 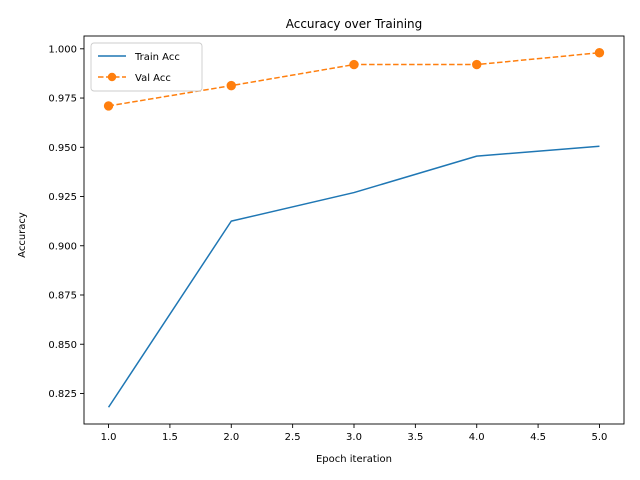 What do you see at coordinates (538, 437) in the screenshot?
I see `x-tick-label: 4.5` at bounding box center [538, 437].